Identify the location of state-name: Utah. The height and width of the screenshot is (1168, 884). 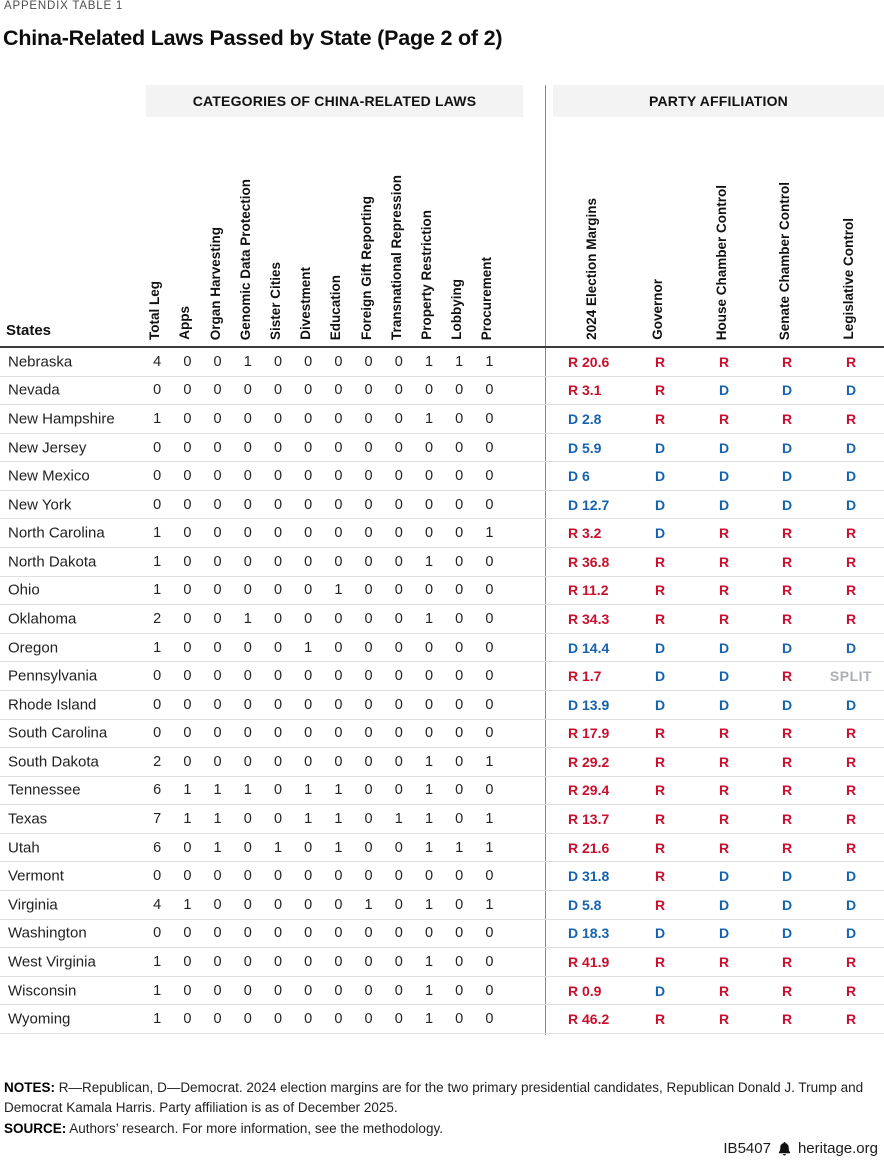
(24, 848).